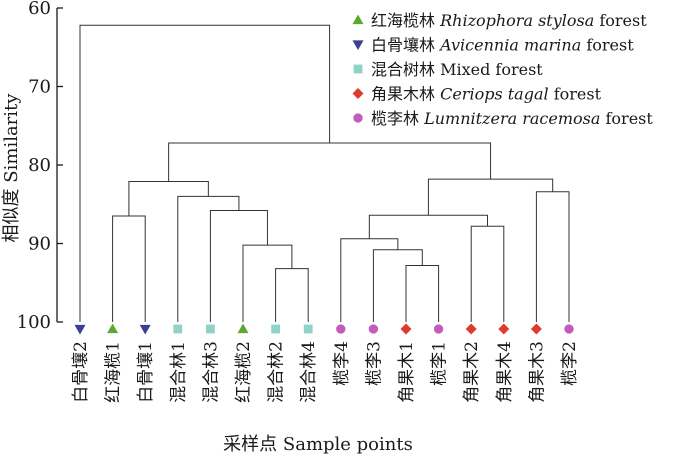  What do you see at coordinates (34, 322) in the screenshot?
I see `y-tick-label: 100` at bounding box center [34, 322].